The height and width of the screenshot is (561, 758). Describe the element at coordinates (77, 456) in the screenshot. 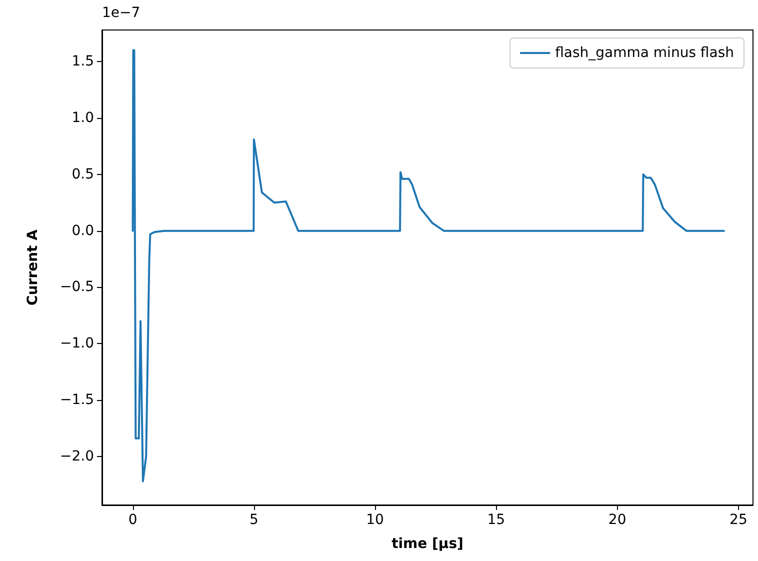

I see `y-tick-label: −2.0` at that location.